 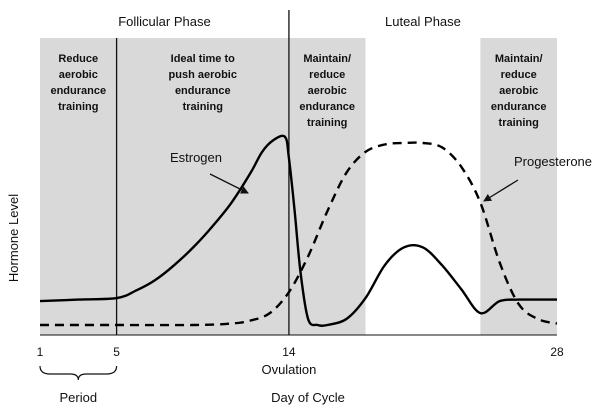 I want to click on training-note-1-line-3: training, so click(x=203, y=107).